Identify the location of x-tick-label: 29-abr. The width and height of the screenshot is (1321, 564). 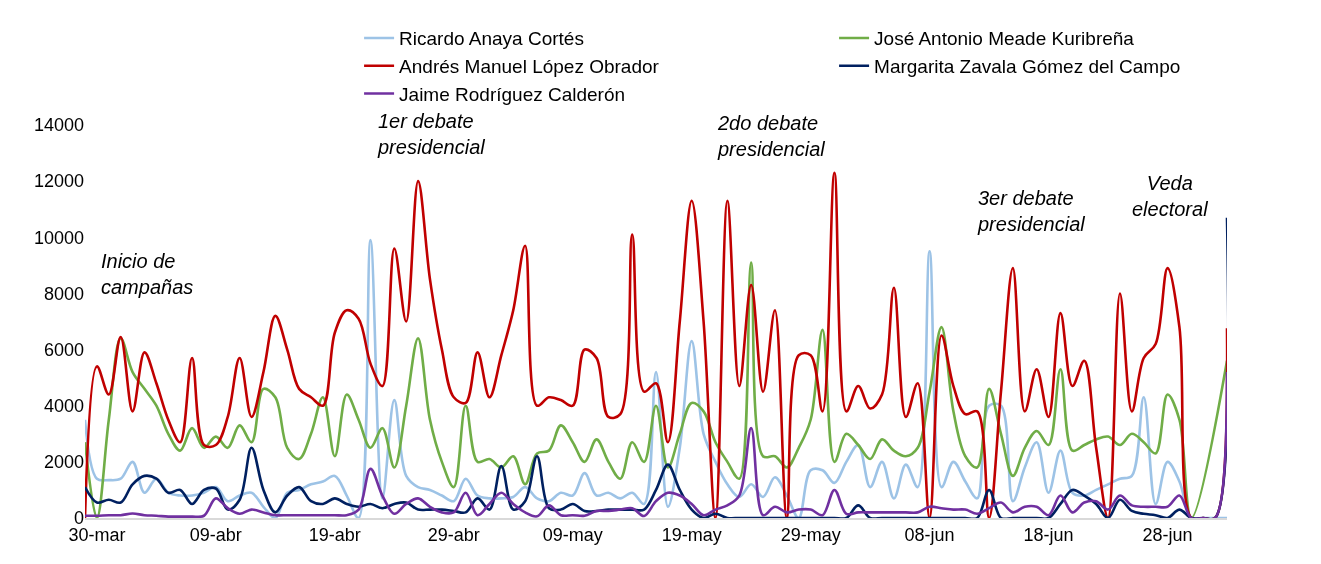
(453, 535).